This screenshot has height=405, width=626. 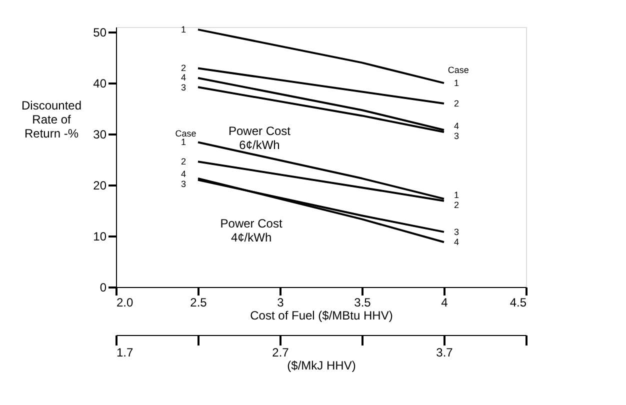 I want to click on y-tick-label: 40, so click(x=100, y=83).